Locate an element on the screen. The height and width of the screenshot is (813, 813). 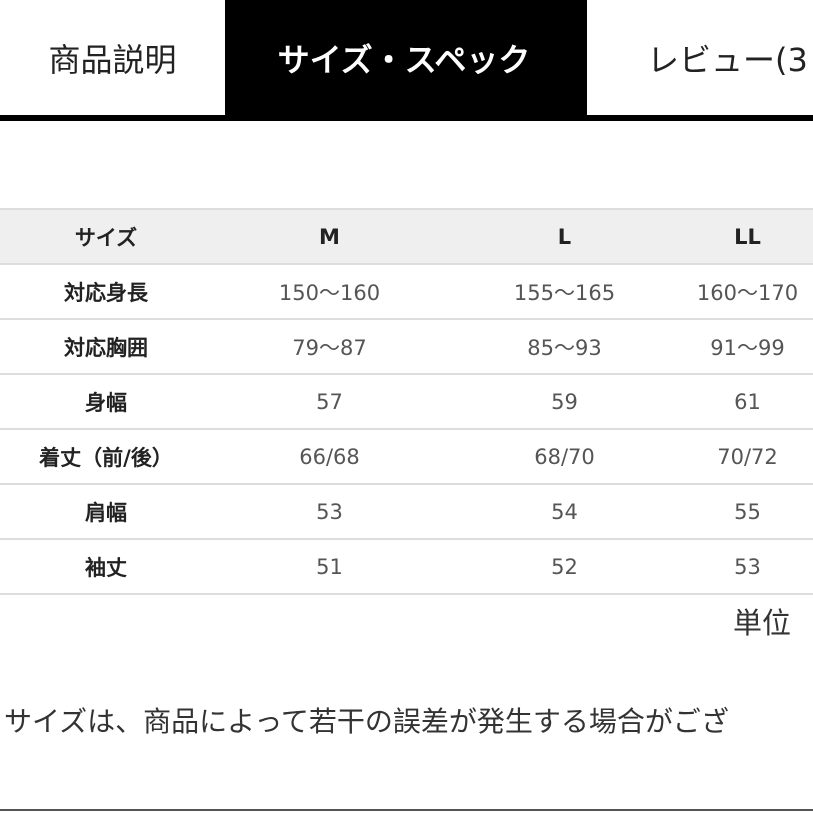
unit-label: 単位 is located at coordinates (762, 623).